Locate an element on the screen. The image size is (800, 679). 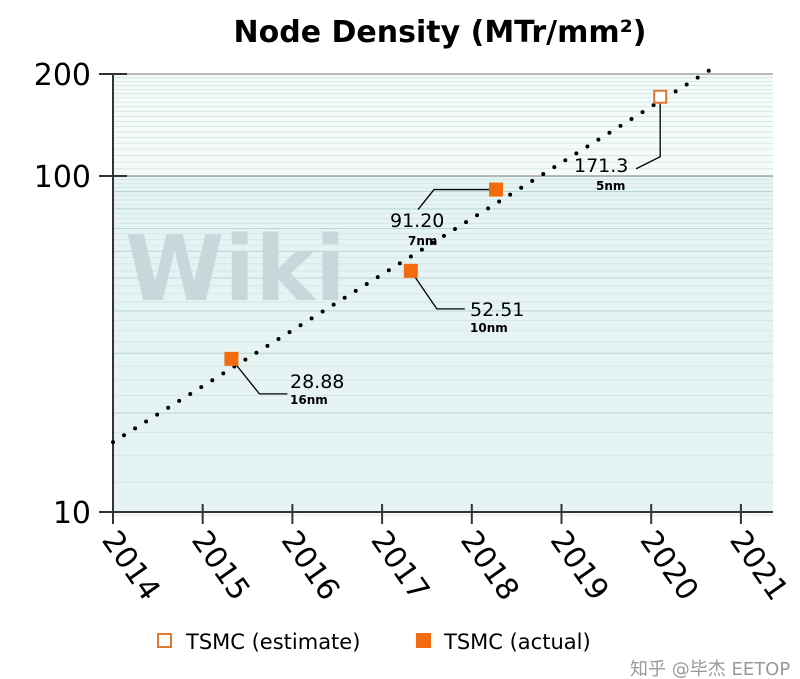
x-tick-label: 2018 is located at coordinates (489, 566).